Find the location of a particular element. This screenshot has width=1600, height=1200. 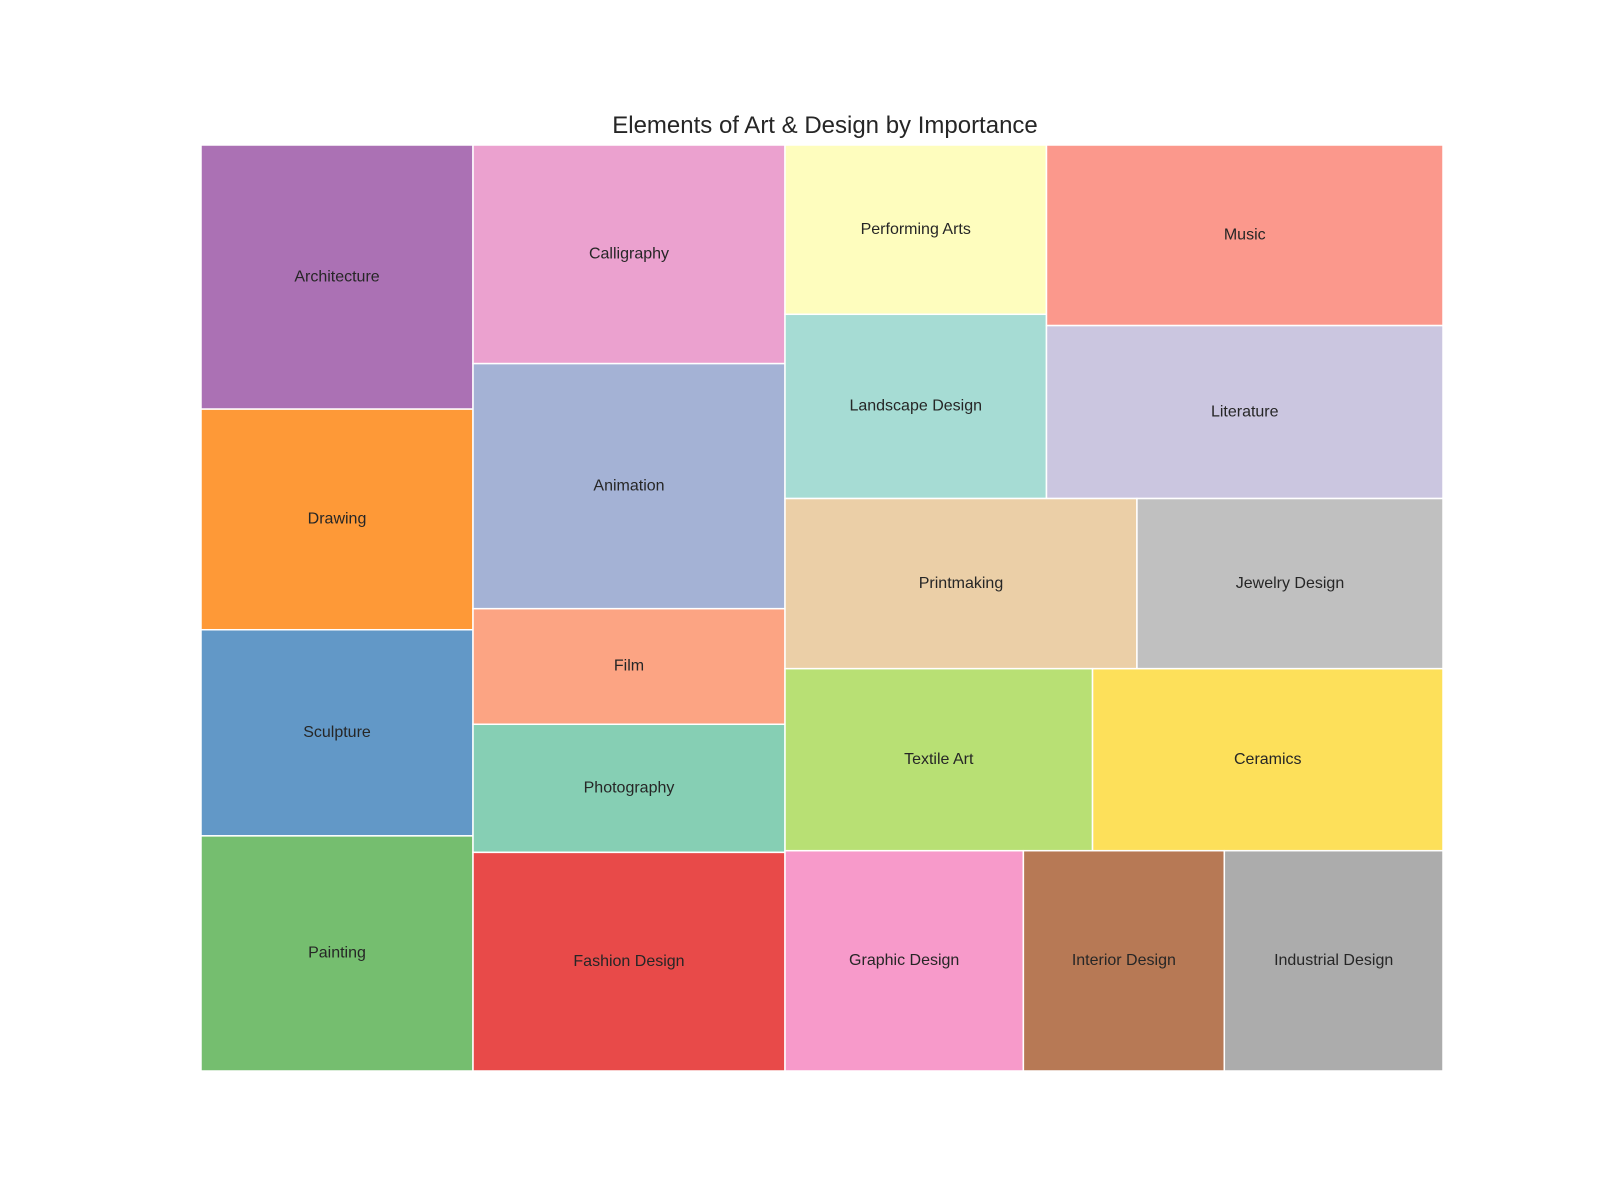

treemap-tile: Music is located at coordinates (1244, 235).